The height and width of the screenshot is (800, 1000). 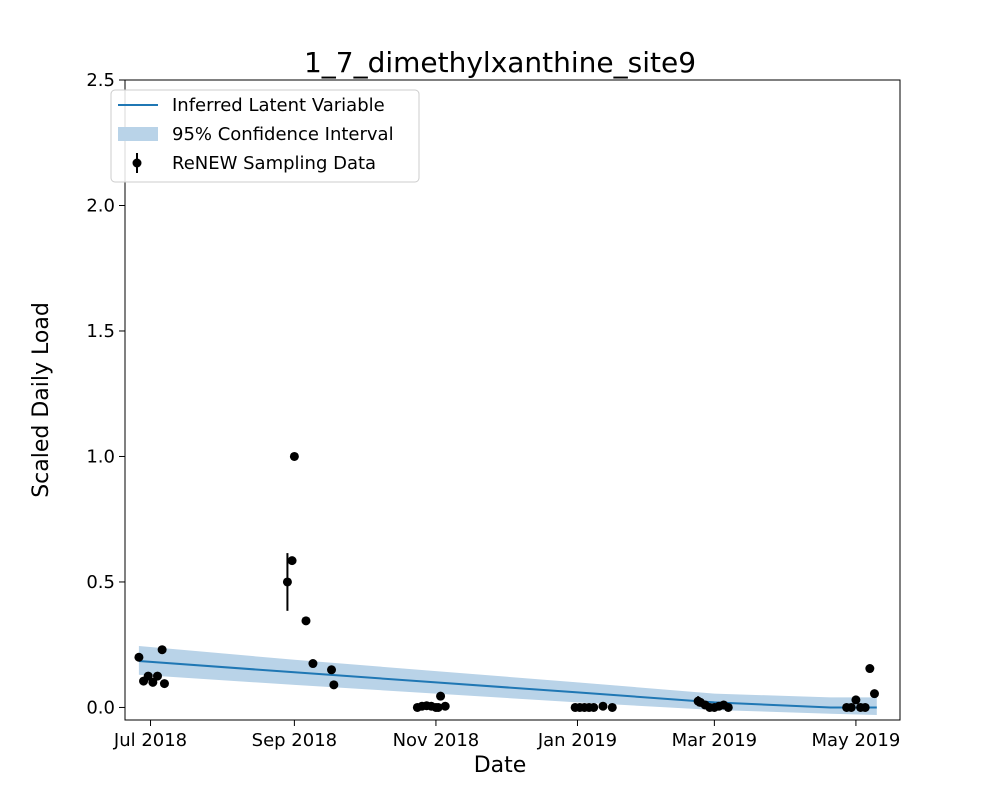 What do you see at coordinates (138, 134) in the screenshot?
I see `legend-band-swatch` at bounding box center [138, 134].